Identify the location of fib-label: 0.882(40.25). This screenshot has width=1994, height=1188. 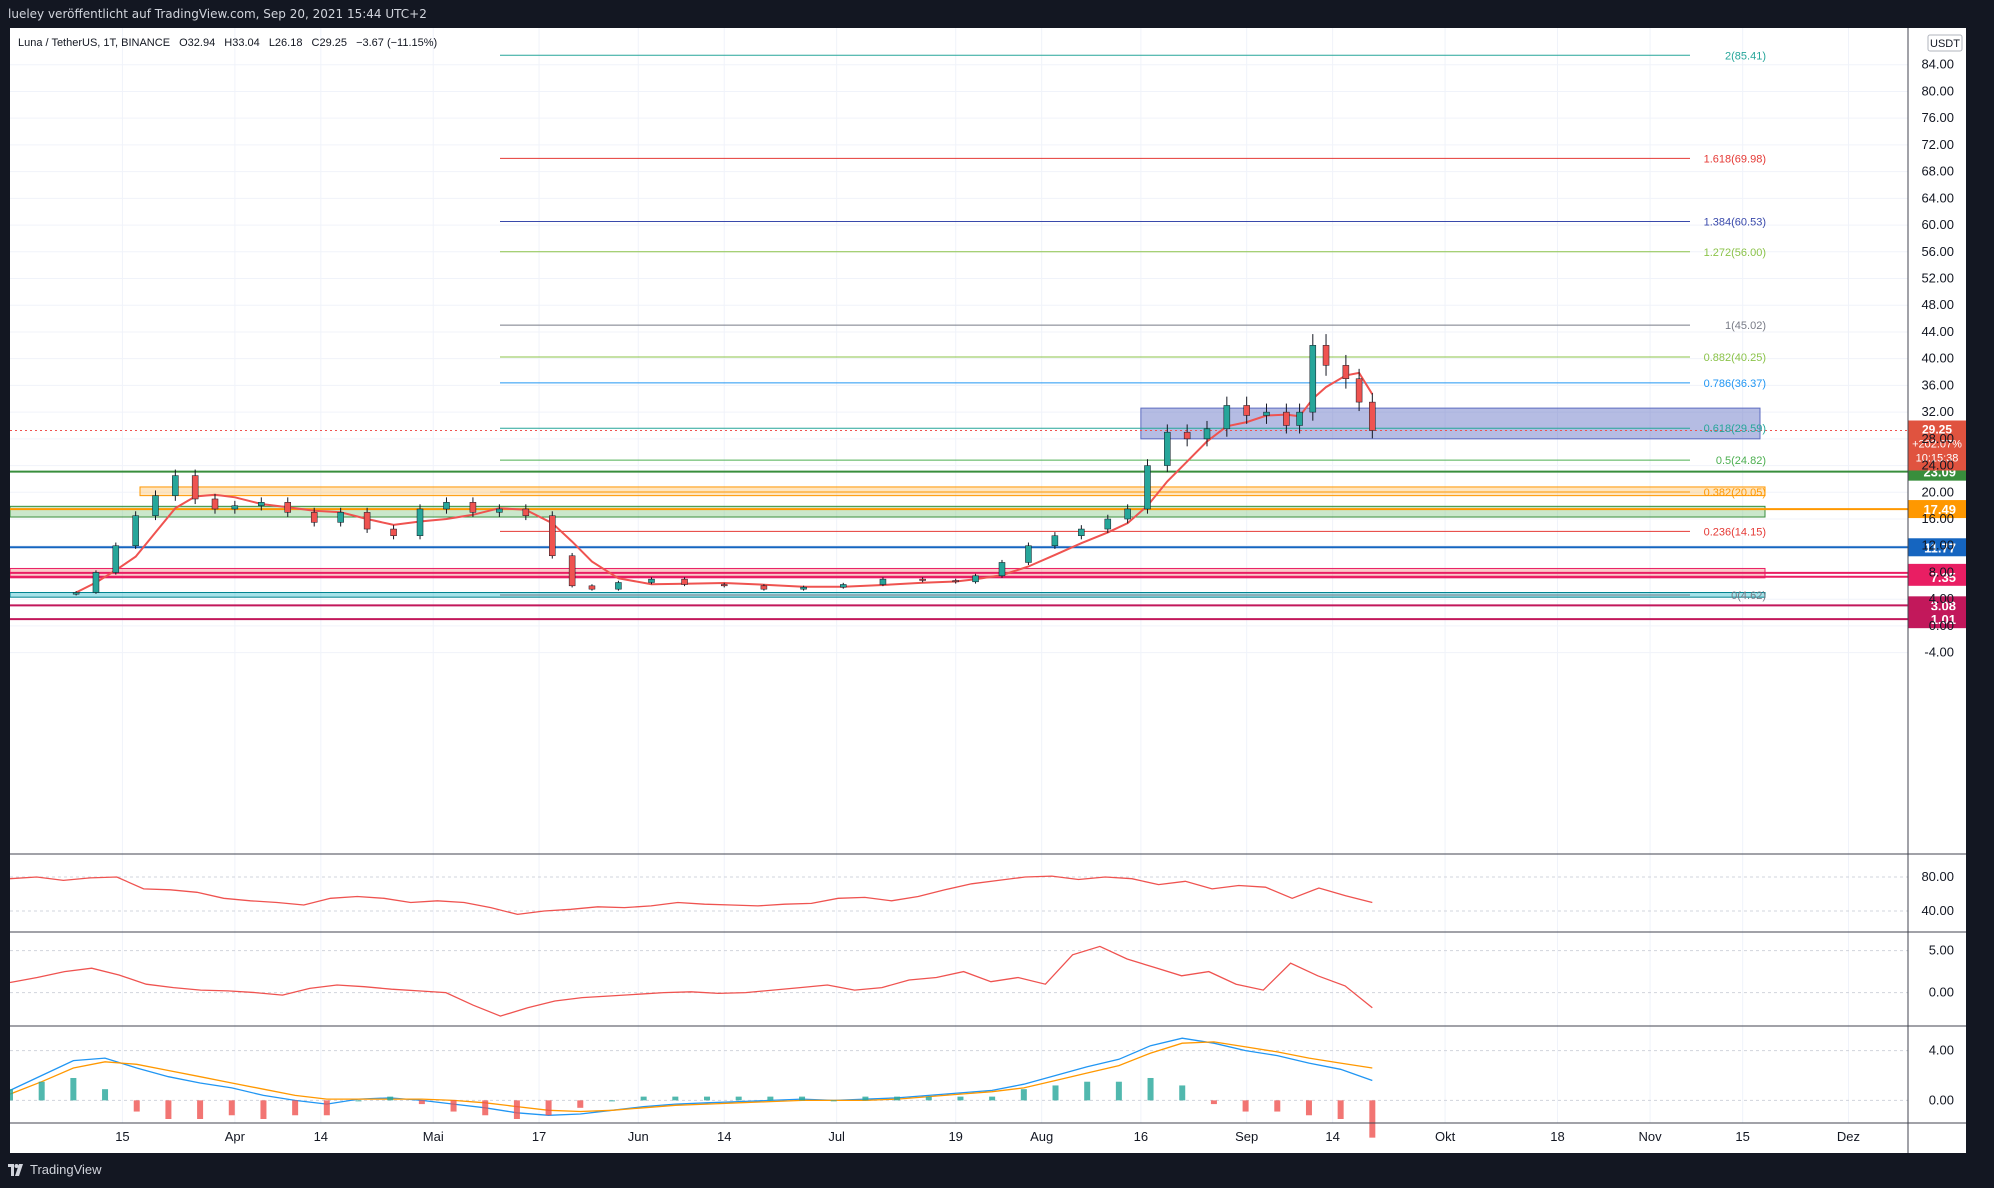
(1735, 358).